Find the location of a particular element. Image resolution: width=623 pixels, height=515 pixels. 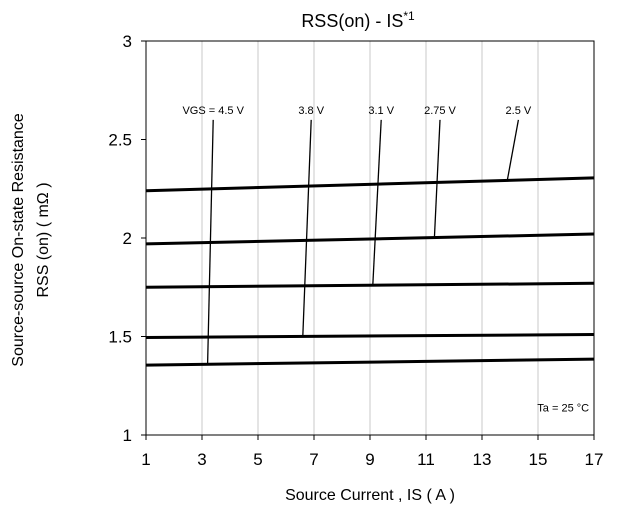

x-tick-label: 5 is located at coordinates (257, 459).